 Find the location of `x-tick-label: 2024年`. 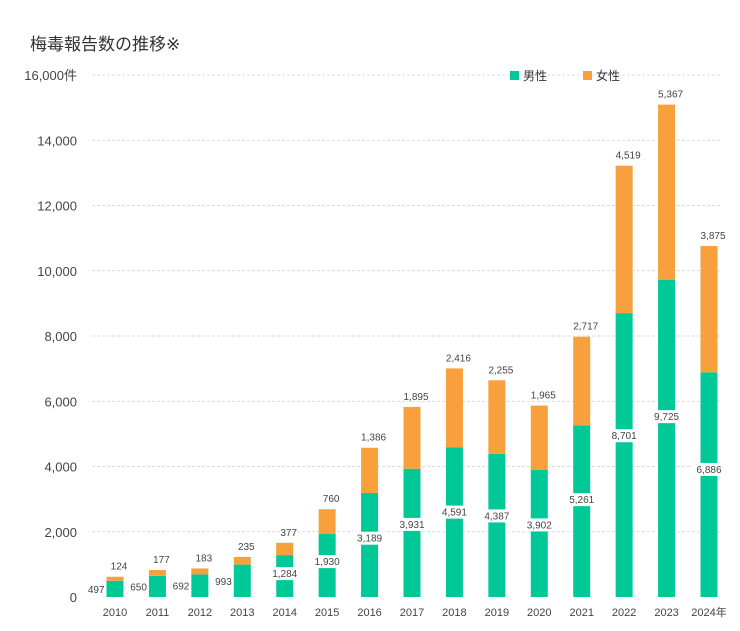

x-tick-label: 2024年 is located at coordinates (708, 612).